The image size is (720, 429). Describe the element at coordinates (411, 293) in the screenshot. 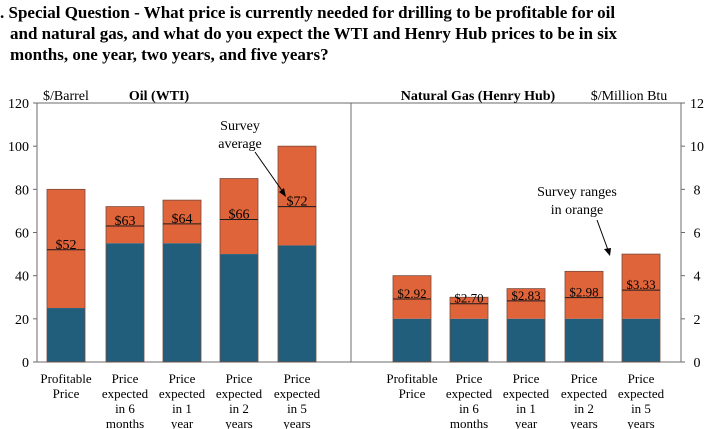

I see `gas-average-label: $2.92` at that location.